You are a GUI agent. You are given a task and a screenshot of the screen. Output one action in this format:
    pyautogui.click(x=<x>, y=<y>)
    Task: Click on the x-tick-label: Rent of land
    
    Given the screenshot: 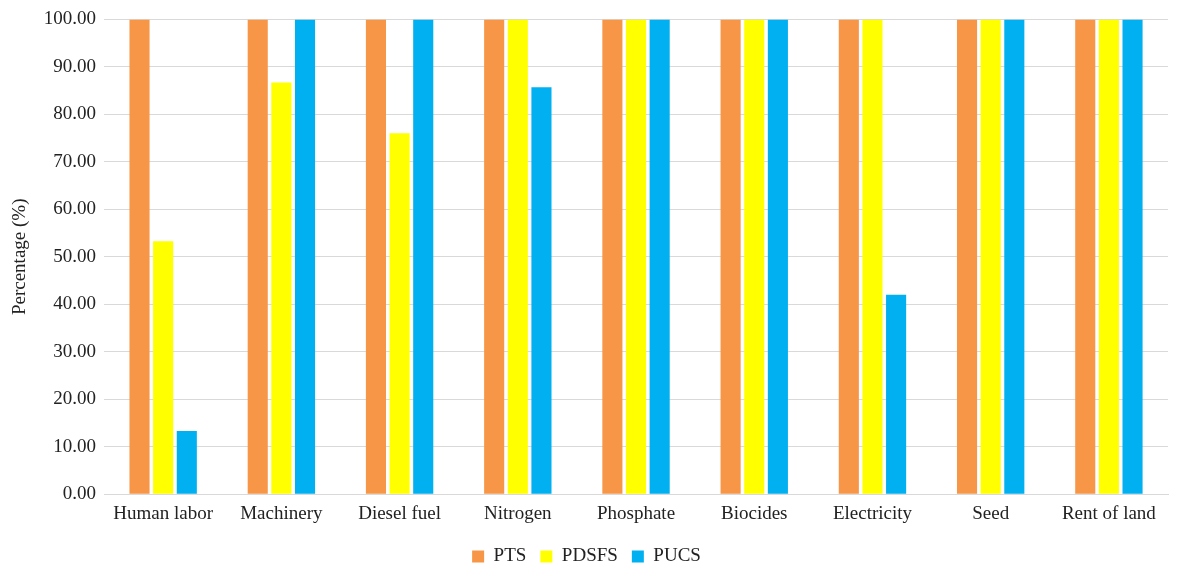 What is the action you would take?
    pyautogui.click(x=1109, y=512)
    